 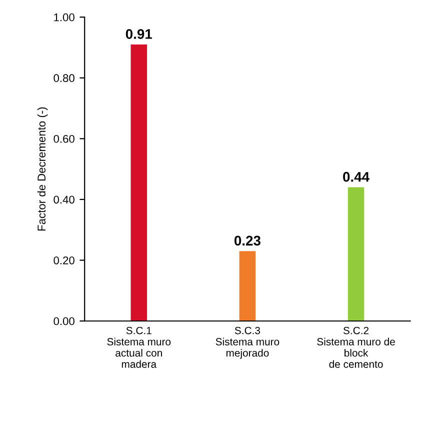 What do you see at coordinates (139, 34) in the screenshot?
I see `data-label: 0.91` at bounding box center [139, 34].